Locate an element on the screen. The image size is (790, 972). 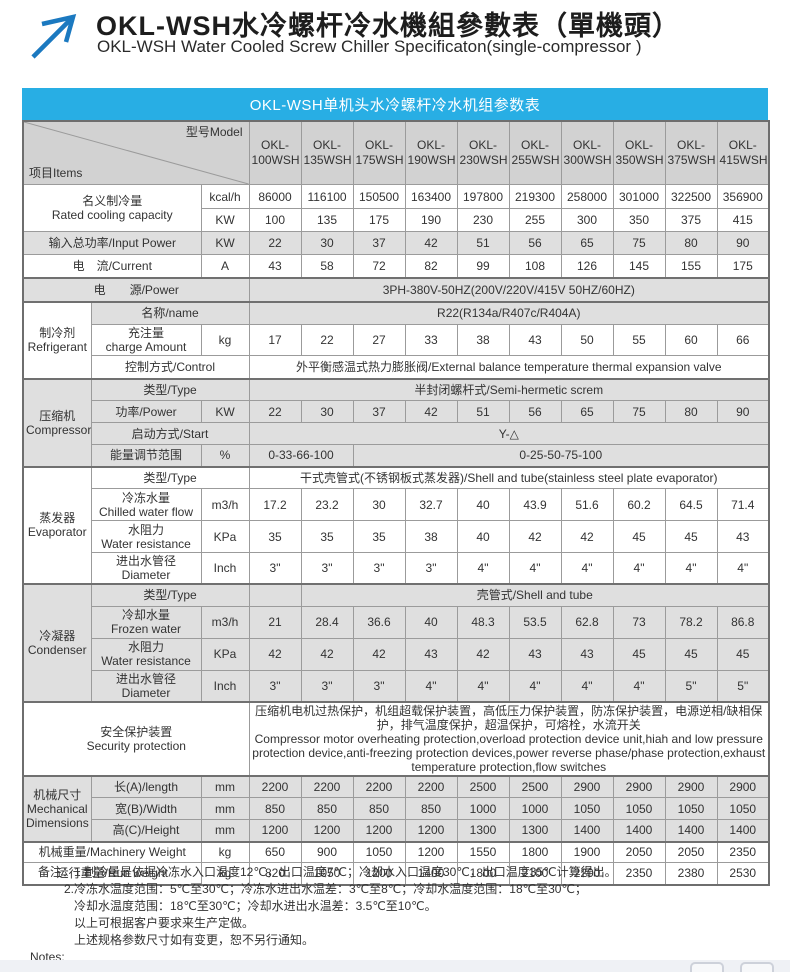
corner-cell: 项目Items 型号Model is located at coordinates (136, 152).